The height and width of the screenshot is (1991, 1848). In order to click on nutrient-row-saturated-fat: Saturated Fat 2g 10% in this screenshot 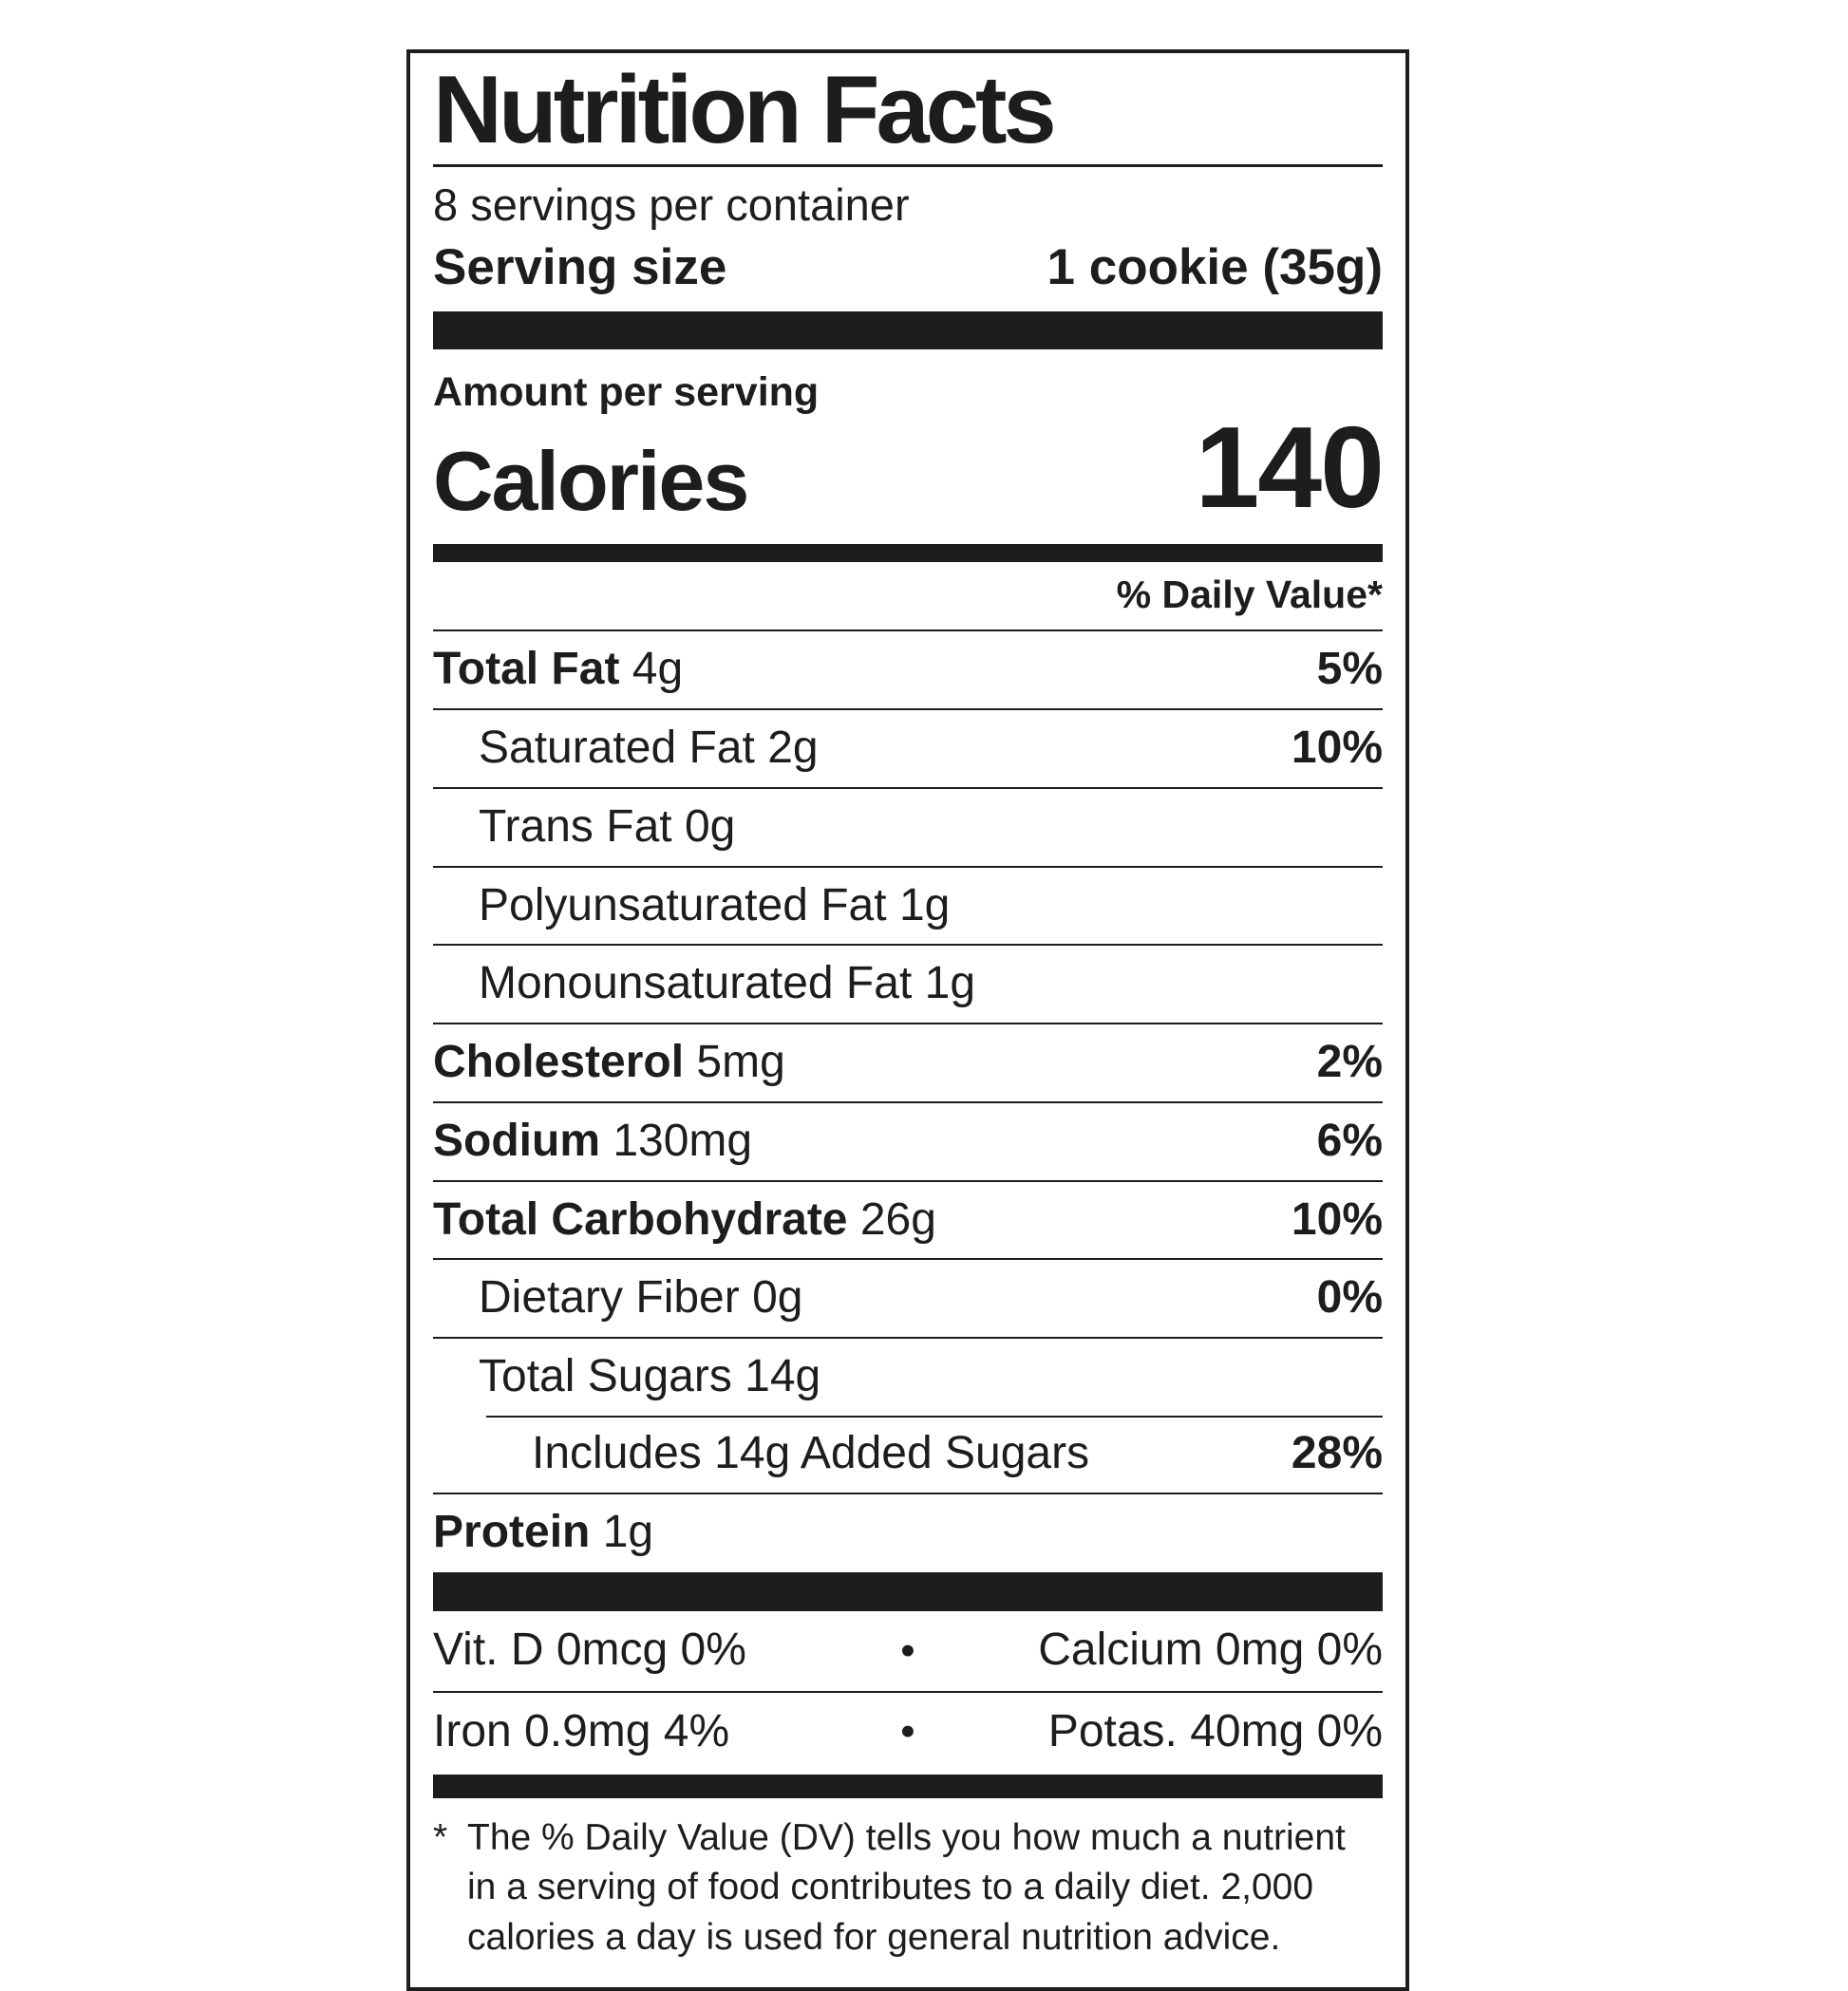, I will do `click(908, 747)`.